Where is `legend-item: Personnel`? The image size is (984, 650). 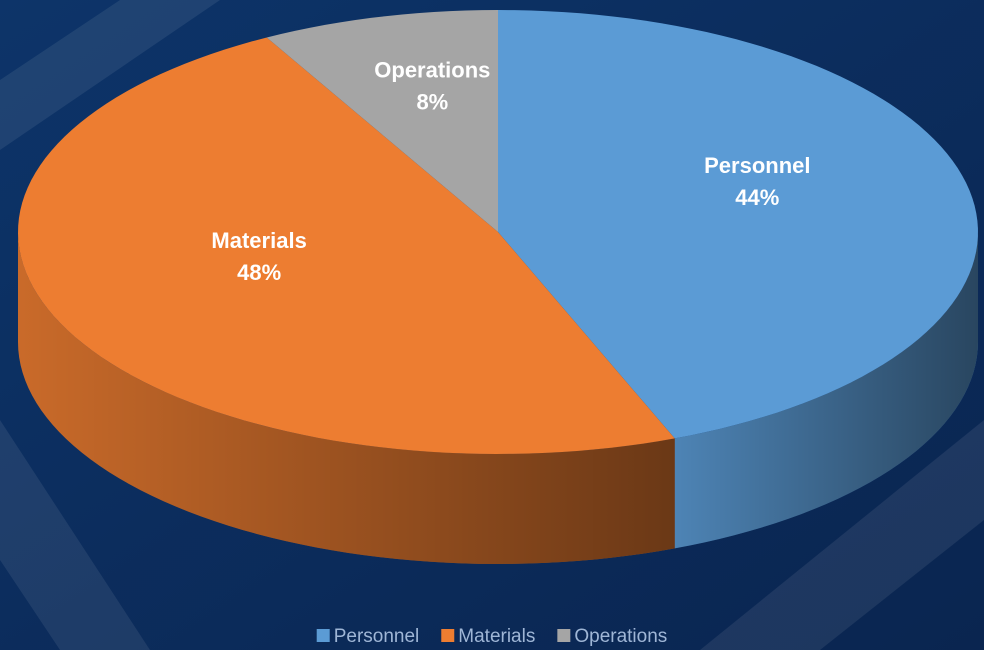 legend-item: Personnel is located at coordinates (368, 636).